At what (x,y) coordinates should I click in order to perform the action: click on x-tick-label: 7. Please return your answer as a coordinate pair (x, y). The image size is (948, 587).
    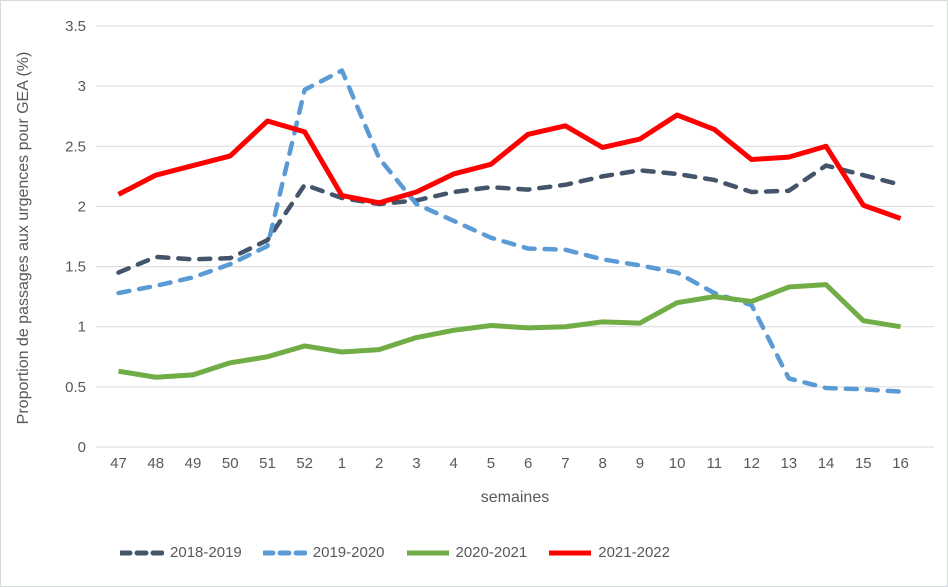
    Looking at the image, I should click on (565, 463).